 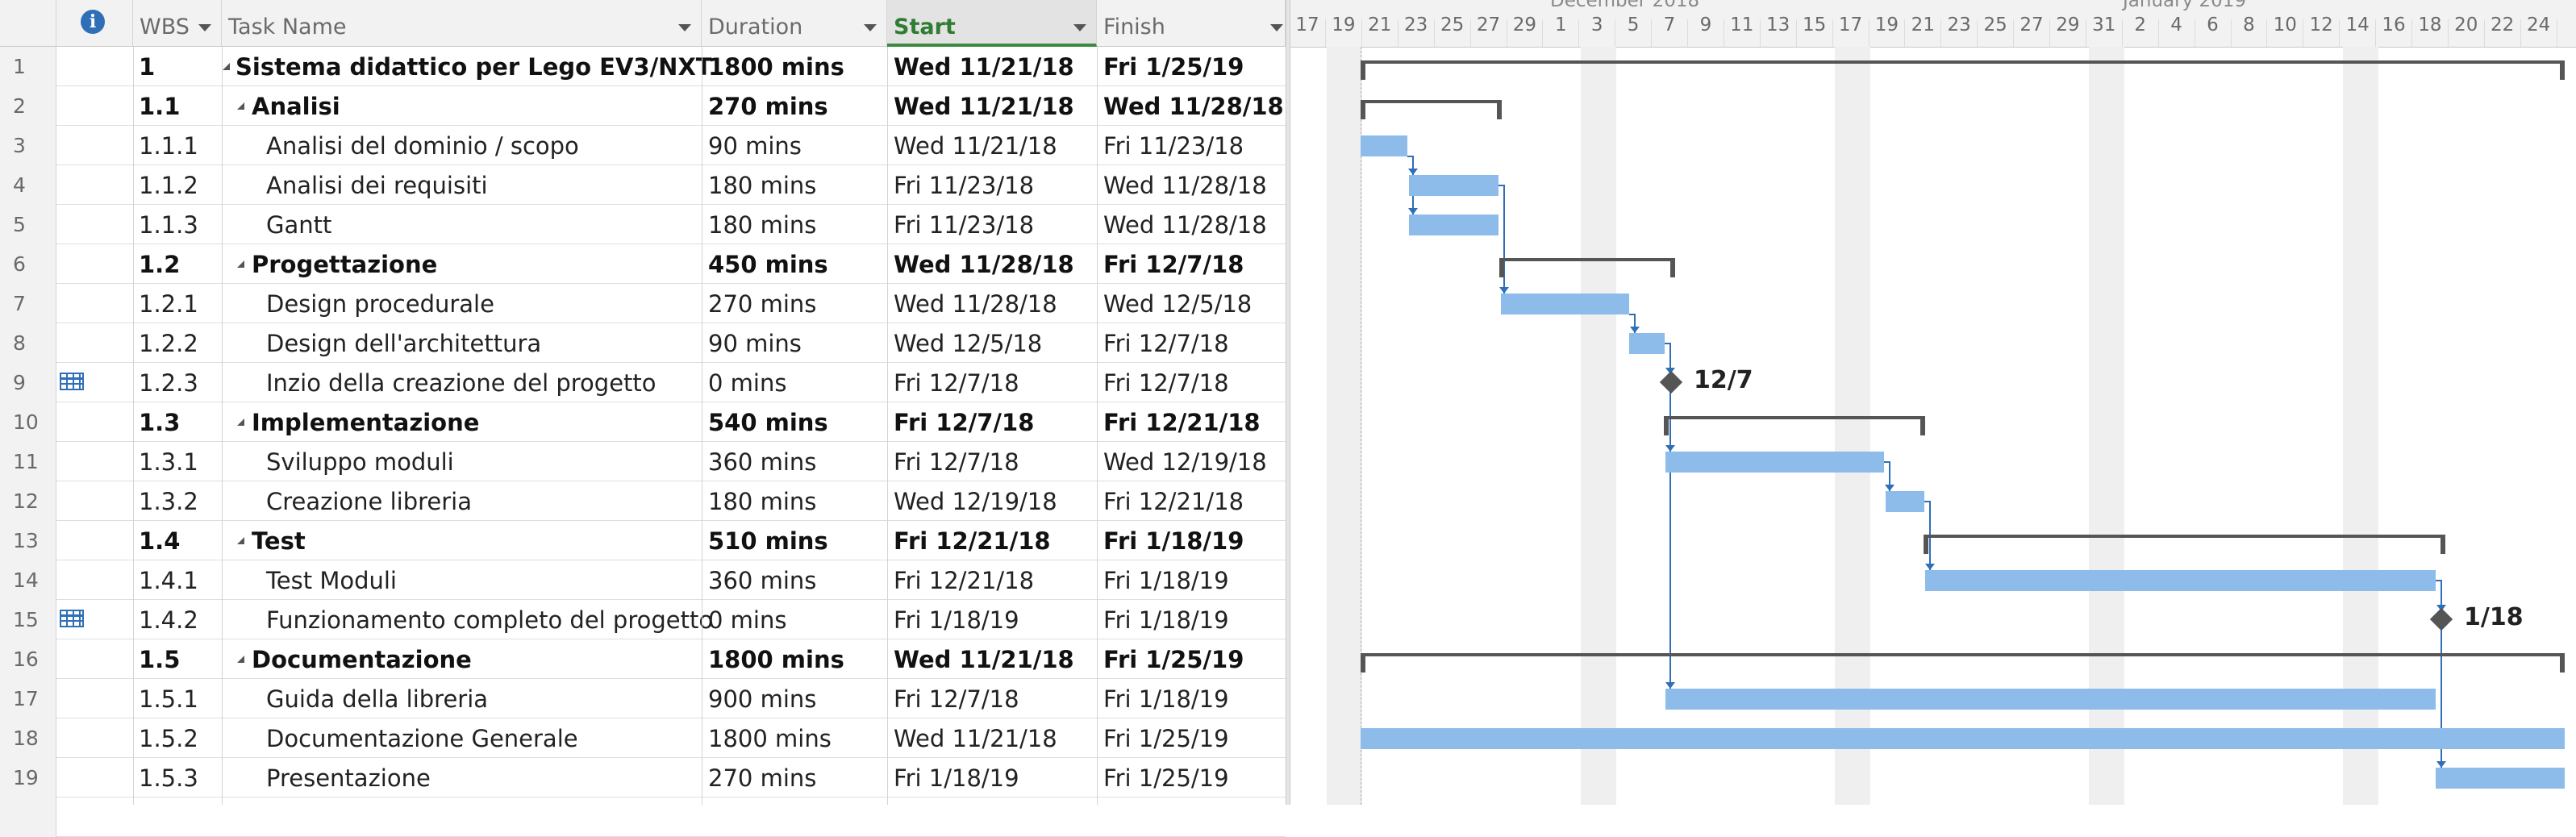 I want to click on start-cell: Fri 11/23/18, so click(x=964, y=185).